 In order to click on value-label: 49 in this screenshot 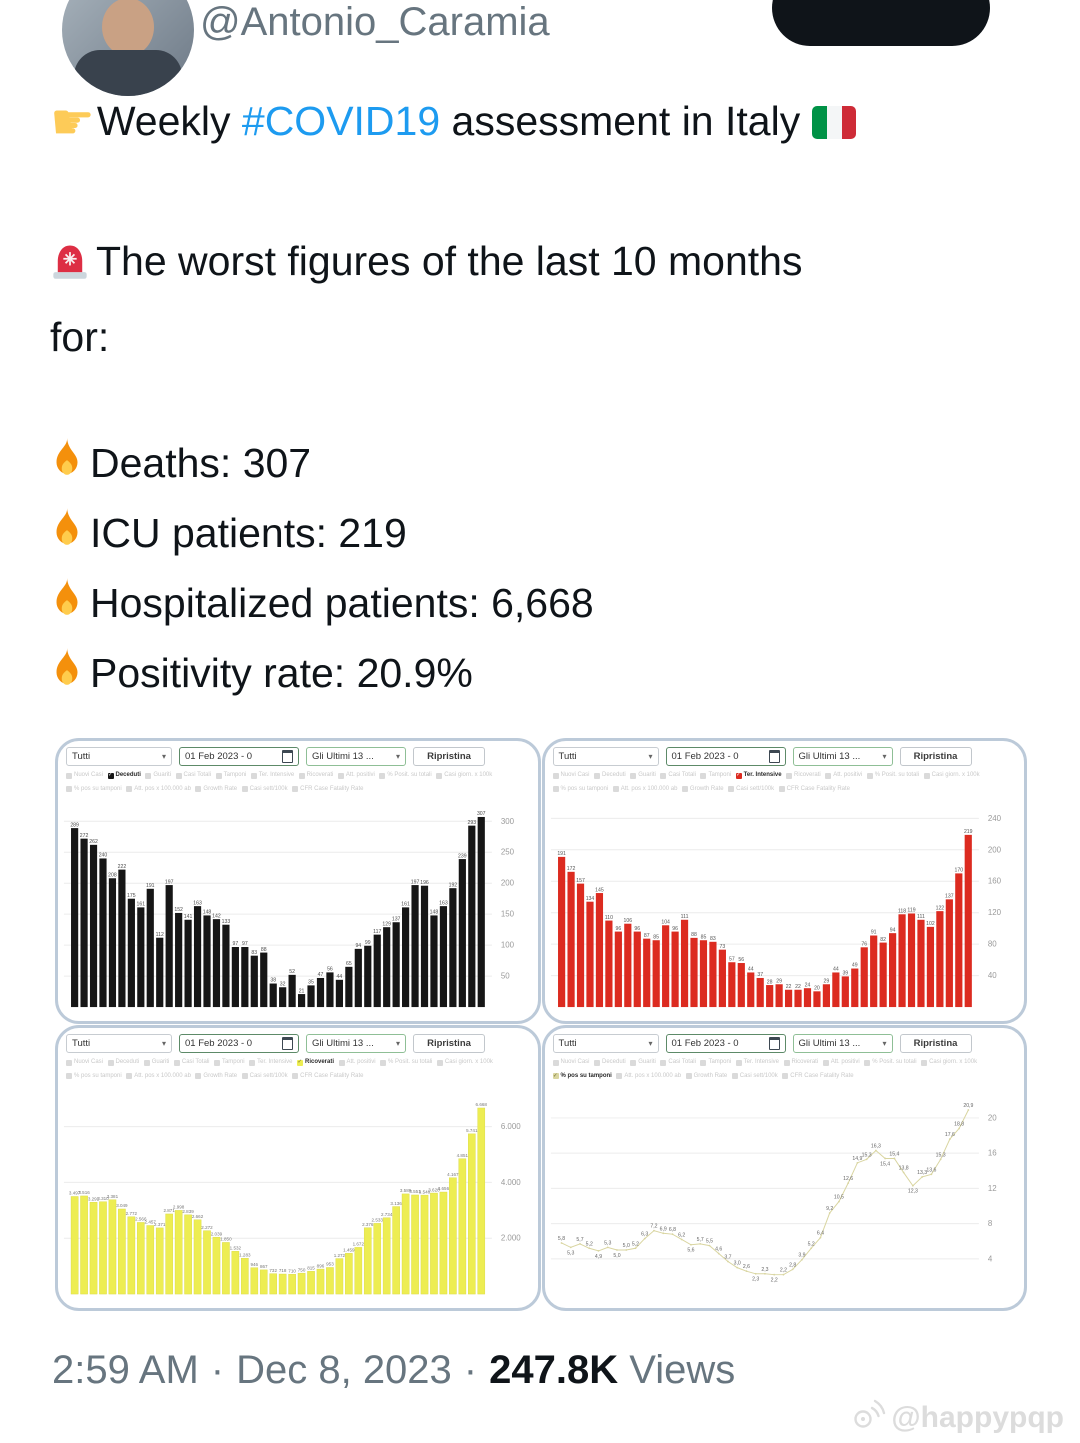, I will do `click(854, 965)`.